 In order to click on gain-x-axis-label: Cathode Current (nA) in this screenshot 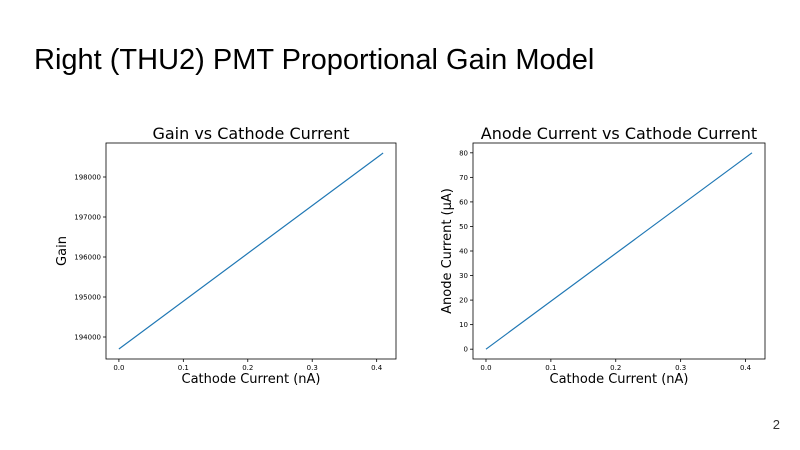, I will do `click(251, 379)`.